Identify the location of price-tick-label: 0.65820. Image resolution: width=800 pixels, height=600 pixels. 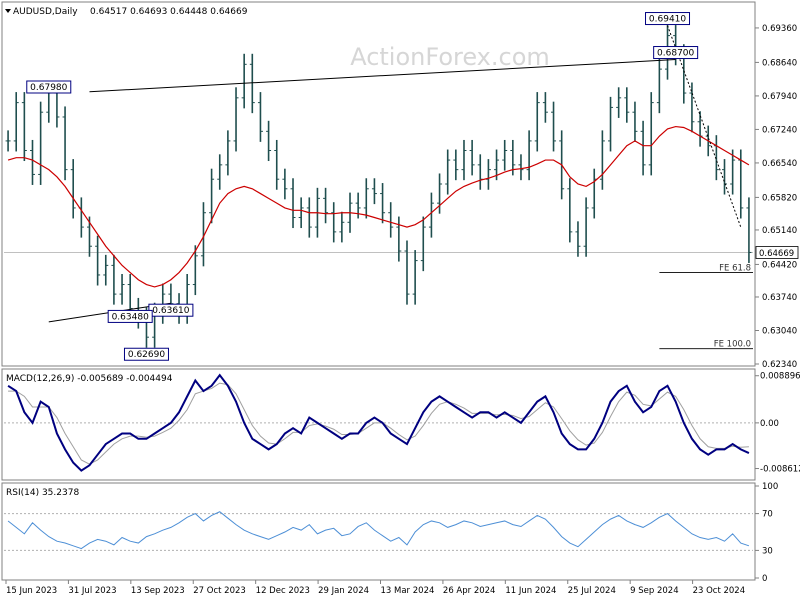
(779, 198).